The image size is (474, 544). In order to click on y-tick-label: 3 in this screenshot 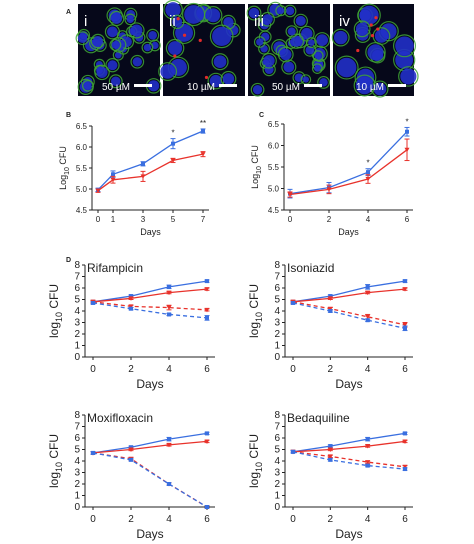, I will do `click(277, 473)`.